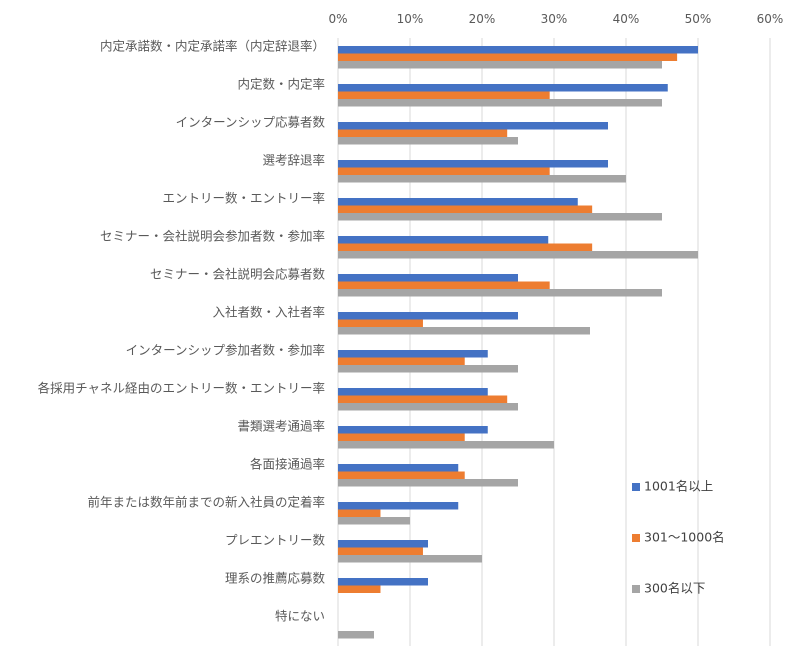 This screenshot has height=655, width=800. I want to click on category-label: 各面接通過率, so click(287, 464).